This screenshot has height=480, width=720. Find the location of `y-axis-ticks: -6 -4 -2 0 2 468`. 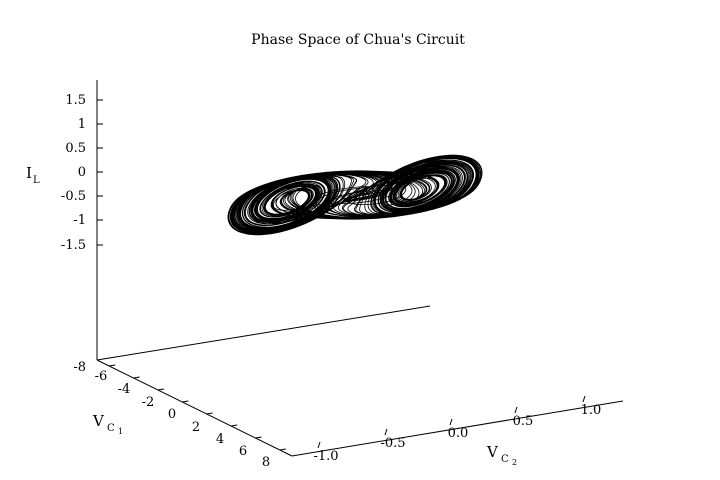

y-axis-ticks: -6 -4 -2 0 2 468 is located at coordinates (190, 417).